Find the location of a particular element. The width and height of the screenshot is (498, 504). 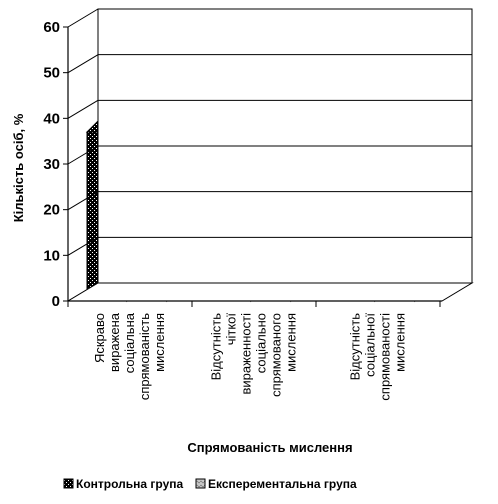

x-category-label: Яскраво is located at coordinates (99, 338).